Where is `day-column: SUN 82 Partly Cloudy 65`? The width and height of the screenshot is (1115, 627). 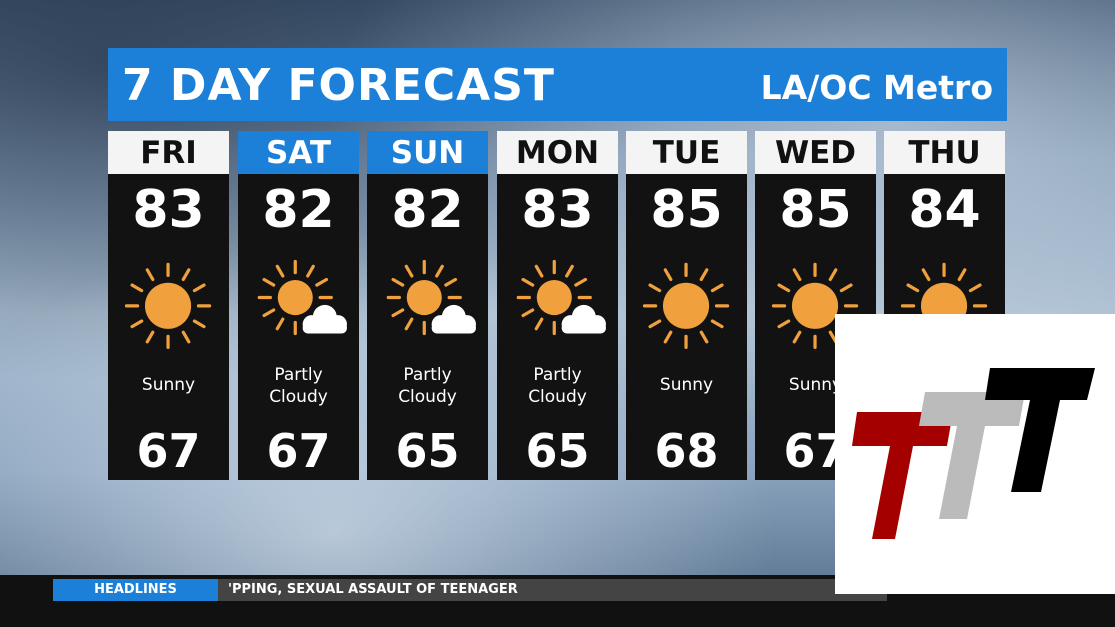 day-column: SUN 82 Partly Cloudy 65 is located at coordinates (427, 305).